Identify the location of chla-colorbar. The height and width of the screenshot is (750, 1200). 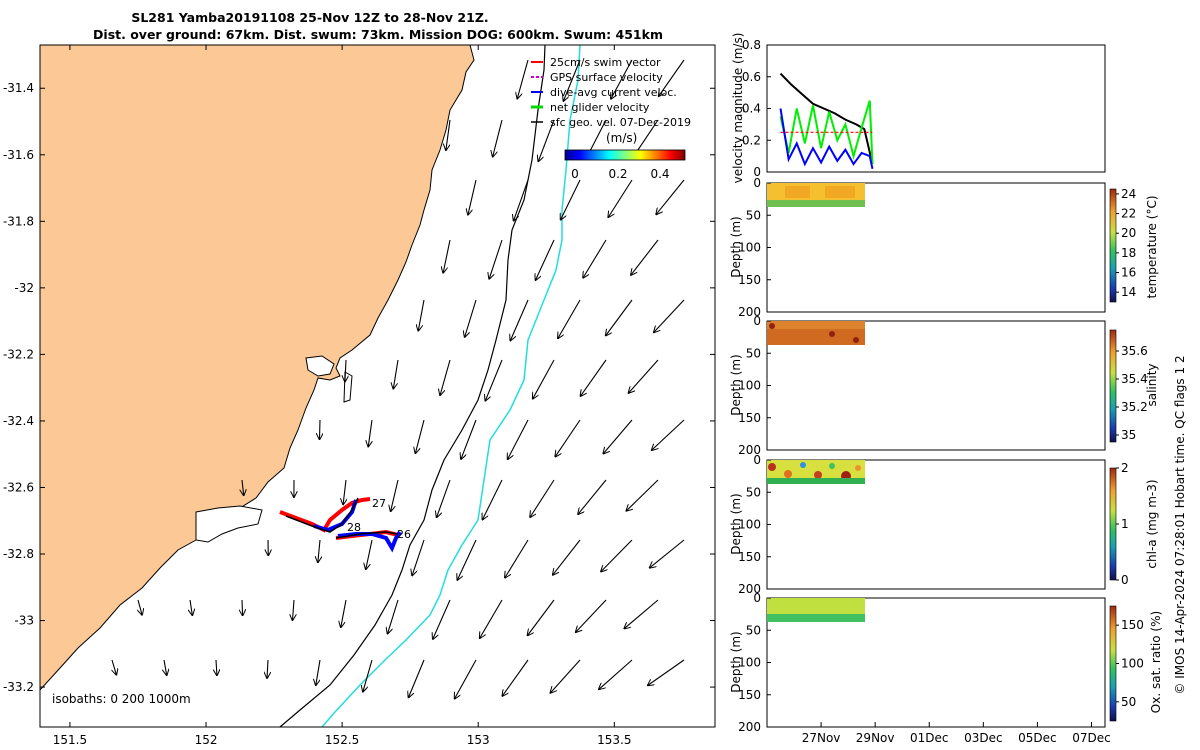
(1113, 524).